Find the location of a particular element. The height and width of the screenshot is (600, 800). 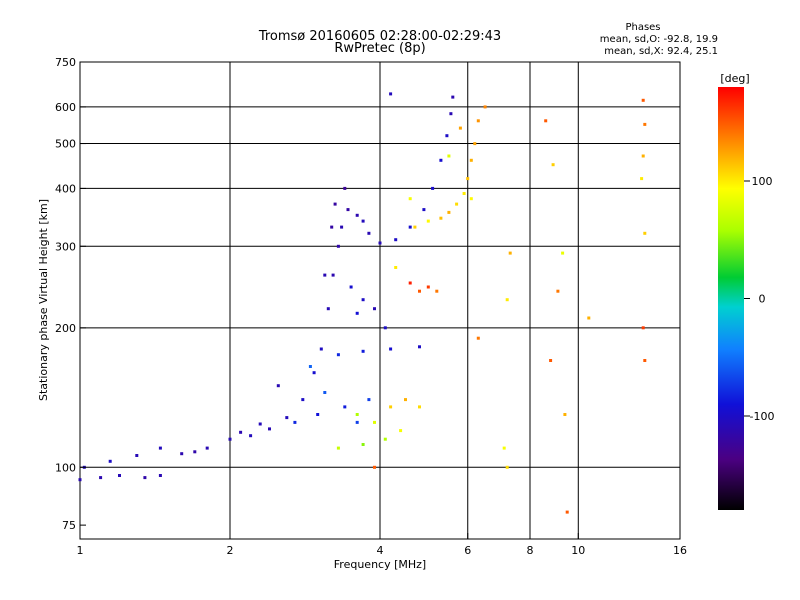

phase-stats-o: mean, sd,O: -92.8, 19.9 is located at coordinates (659, 39).